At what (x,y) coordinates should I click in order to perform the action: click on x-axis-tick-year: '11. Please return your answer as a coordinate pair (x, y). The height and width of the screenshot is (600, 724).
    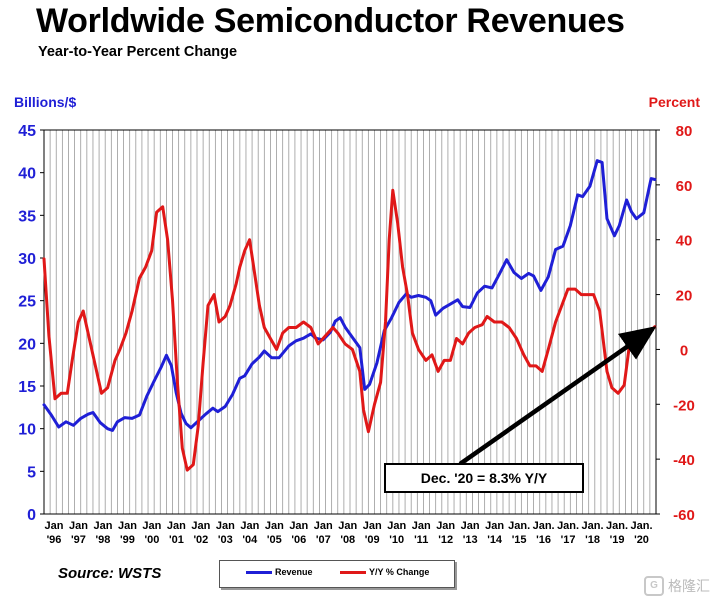
    Looking at the image, I should click on (421, 540).